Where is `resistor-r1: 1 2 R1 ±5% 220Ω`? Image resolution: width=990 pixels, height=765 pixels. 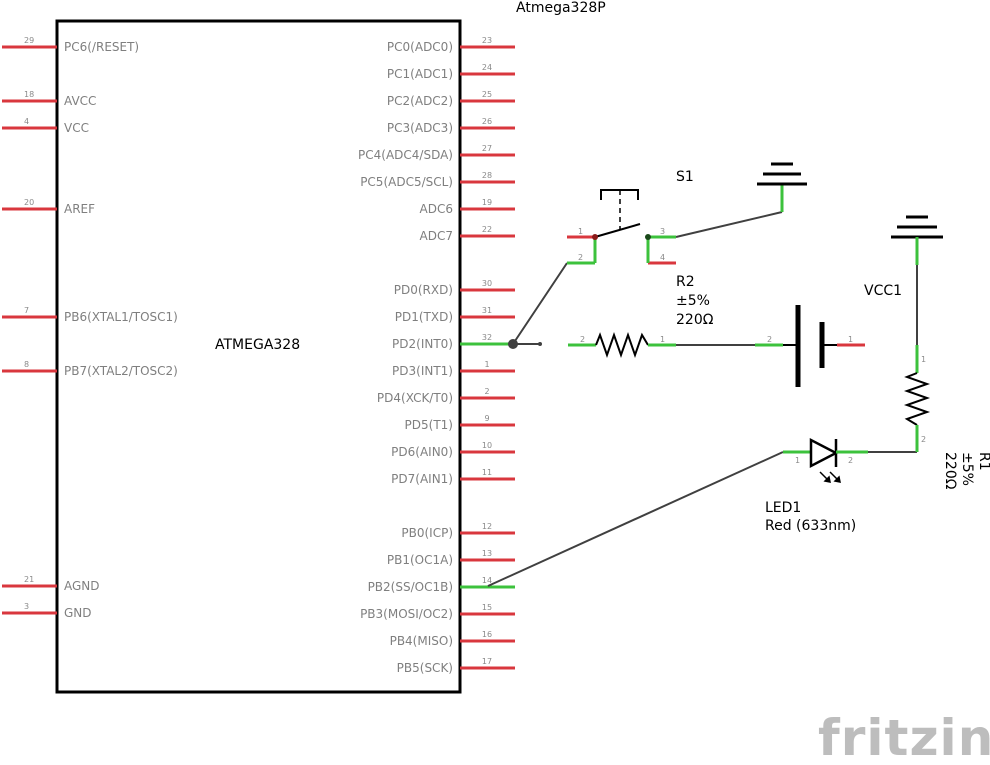 resistor-r1: 1 2 R1 ±5% 220Ω is located at coordinates (946, 417).